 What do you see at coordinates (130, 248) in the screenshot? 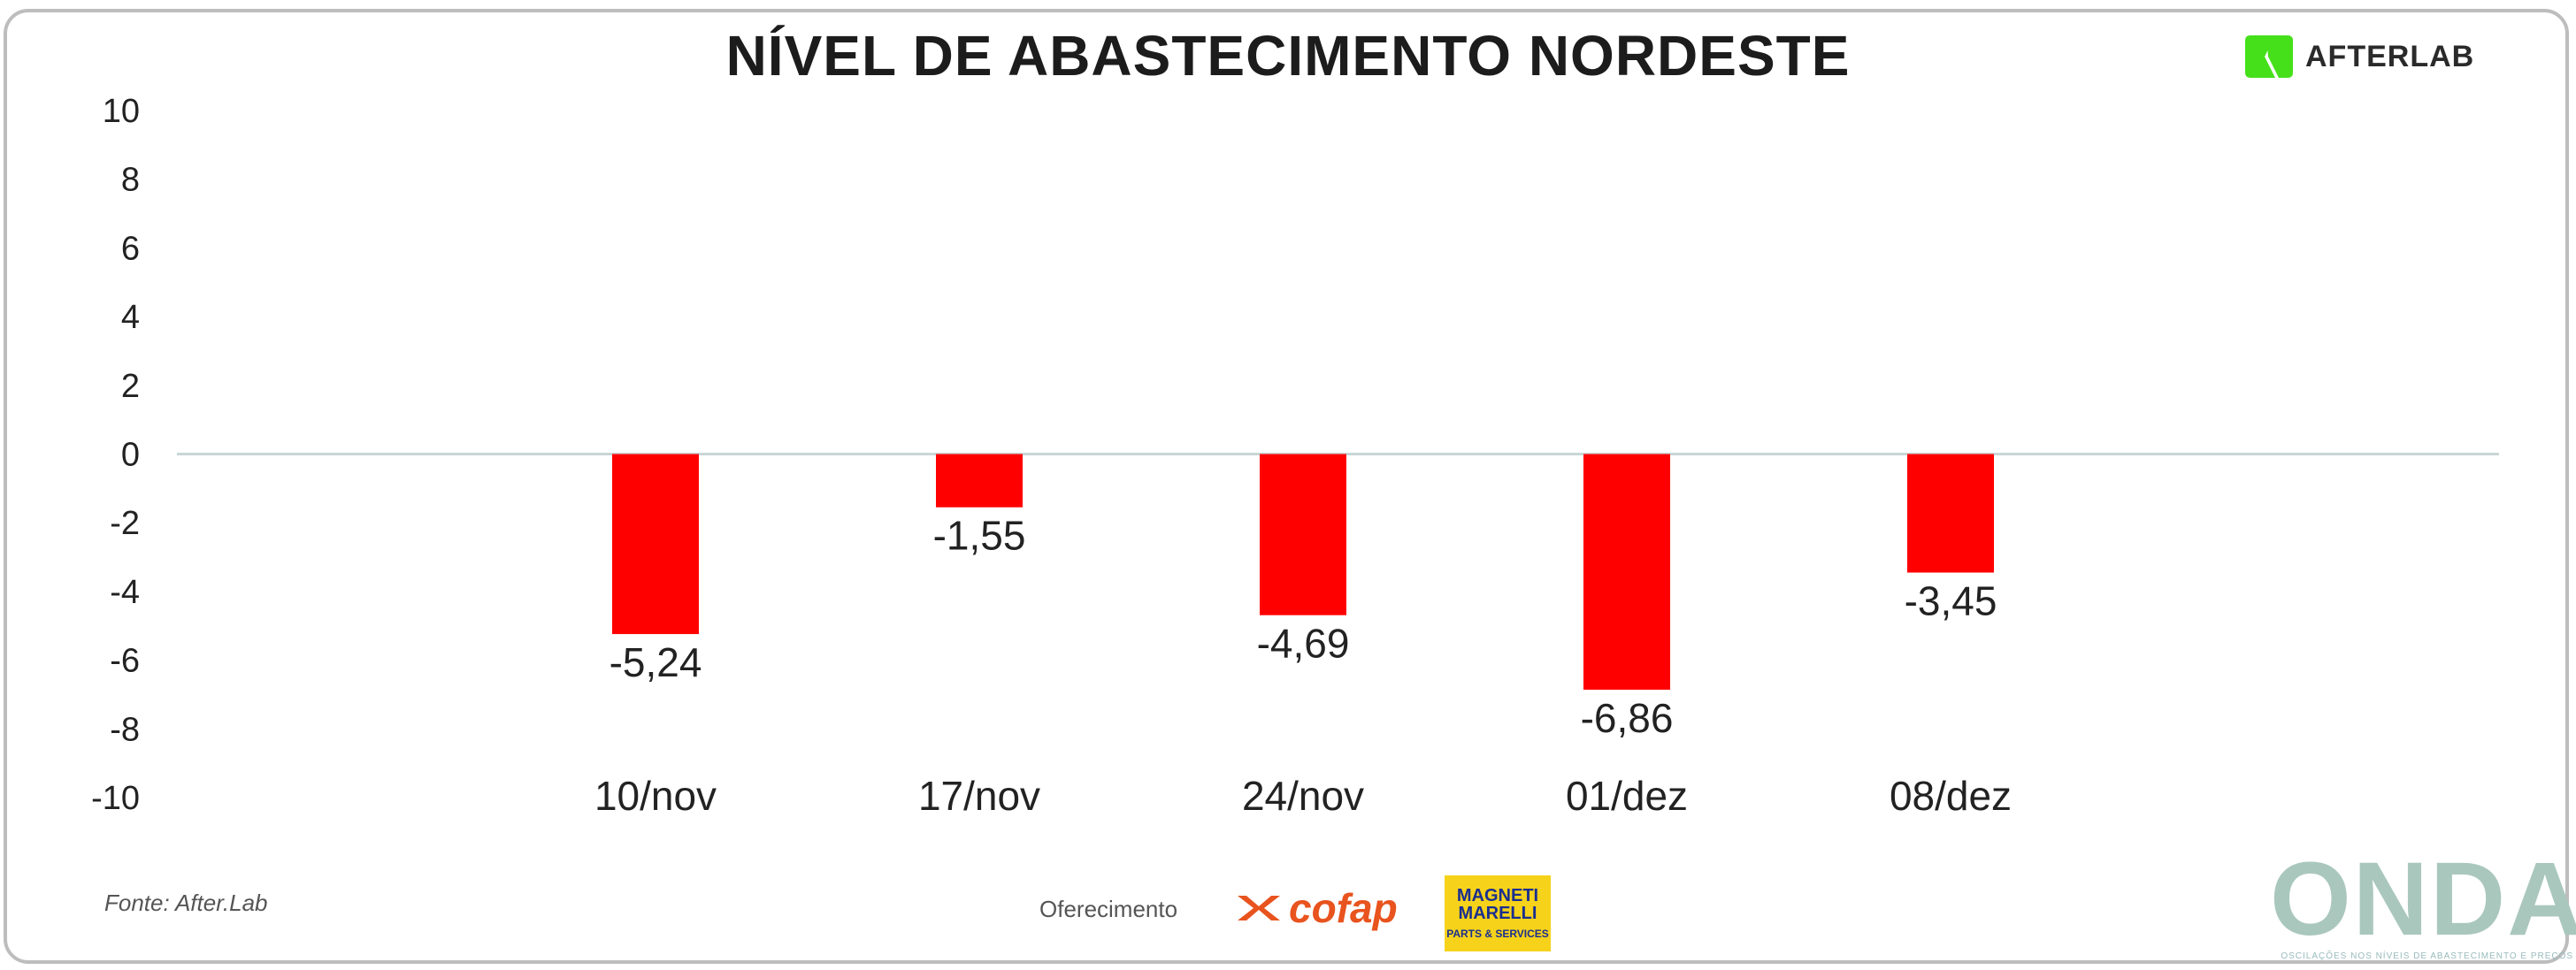
I see `y-tick-label: 6` at bounding box center [130, 248].